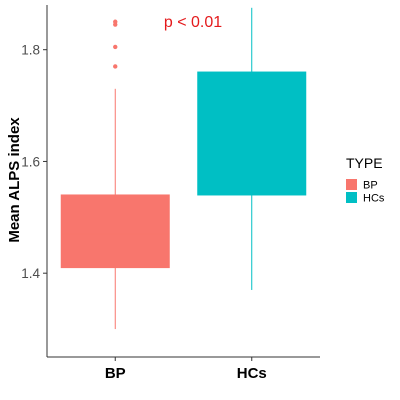 This screenshot has width=400, height=400. What do you see at coordinates (252, 373) in the screenshot?
I see `x-tick-label-hcs: HCs` at bounding box center [252, 373].